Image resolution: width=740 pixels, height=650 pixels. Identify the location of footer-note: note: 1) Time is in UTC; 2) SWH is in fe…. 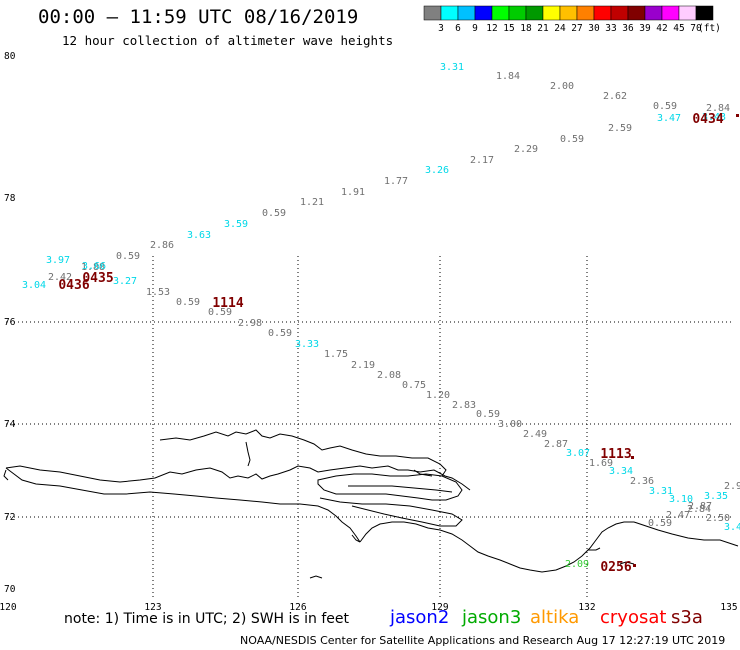
(207, 619).